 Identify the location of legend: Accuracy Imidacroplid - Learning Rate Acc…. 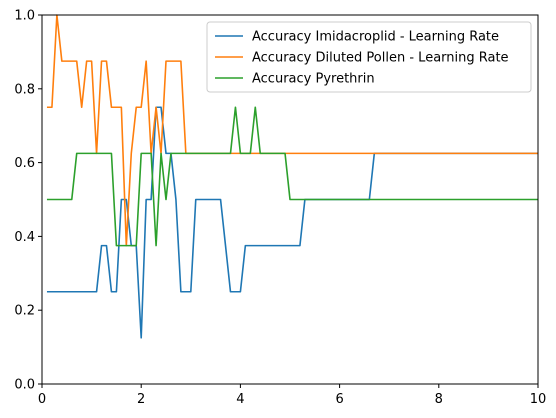
(369, 57).